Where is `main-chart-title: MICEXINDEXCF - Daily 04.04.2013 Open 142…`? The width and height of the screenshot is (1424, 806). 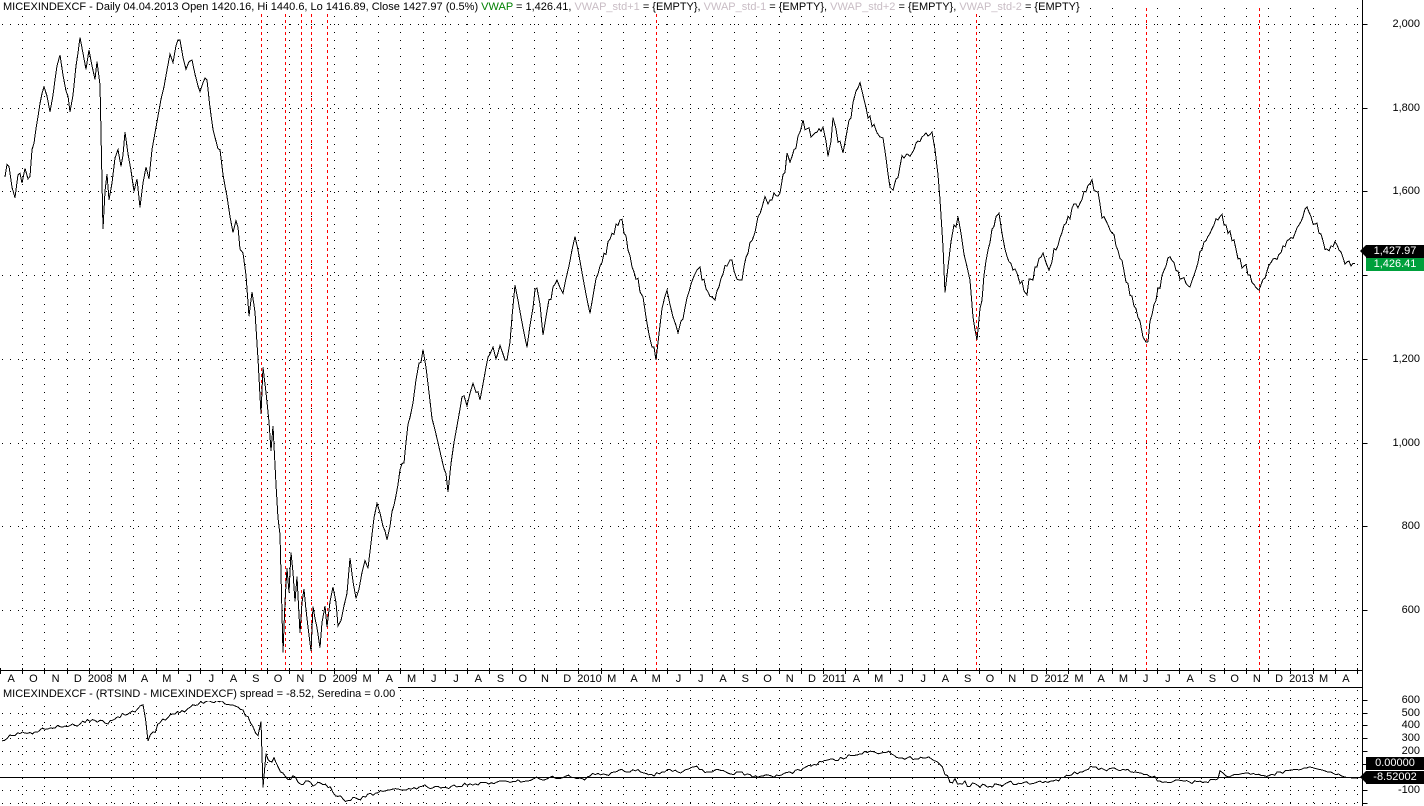 main-chart-title: MICEXINDEXCF - Daily 04.04.2013 Open 142… is located at coordinates (541, 7).